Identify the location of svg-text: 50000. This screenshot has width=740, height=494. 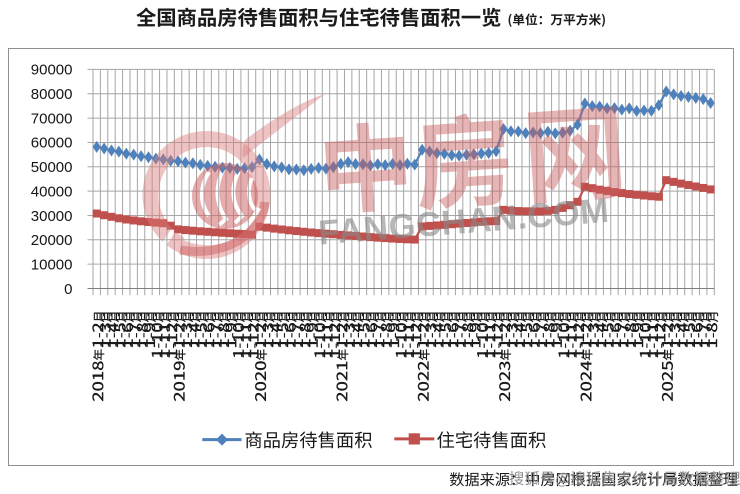
(52, 167).